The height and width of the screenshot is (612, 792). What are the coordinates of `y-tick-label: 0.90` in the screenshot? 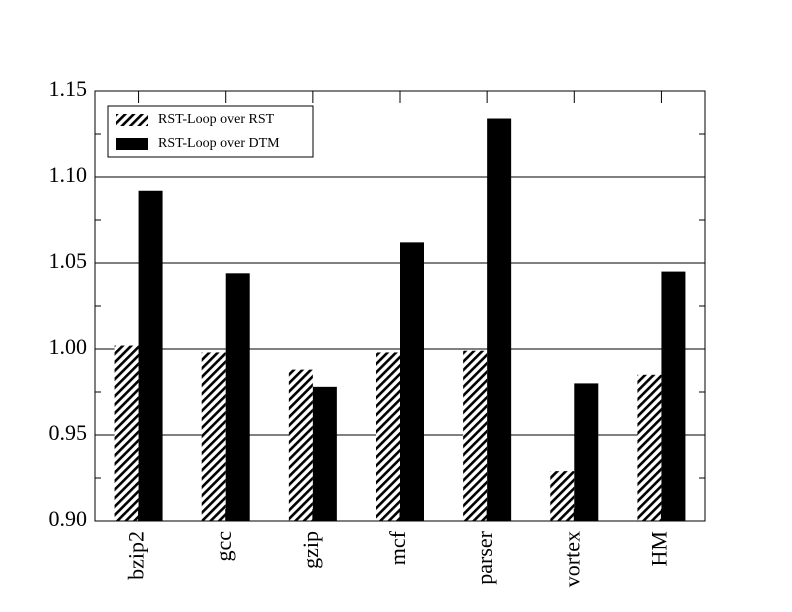 It's located at (68, 518).